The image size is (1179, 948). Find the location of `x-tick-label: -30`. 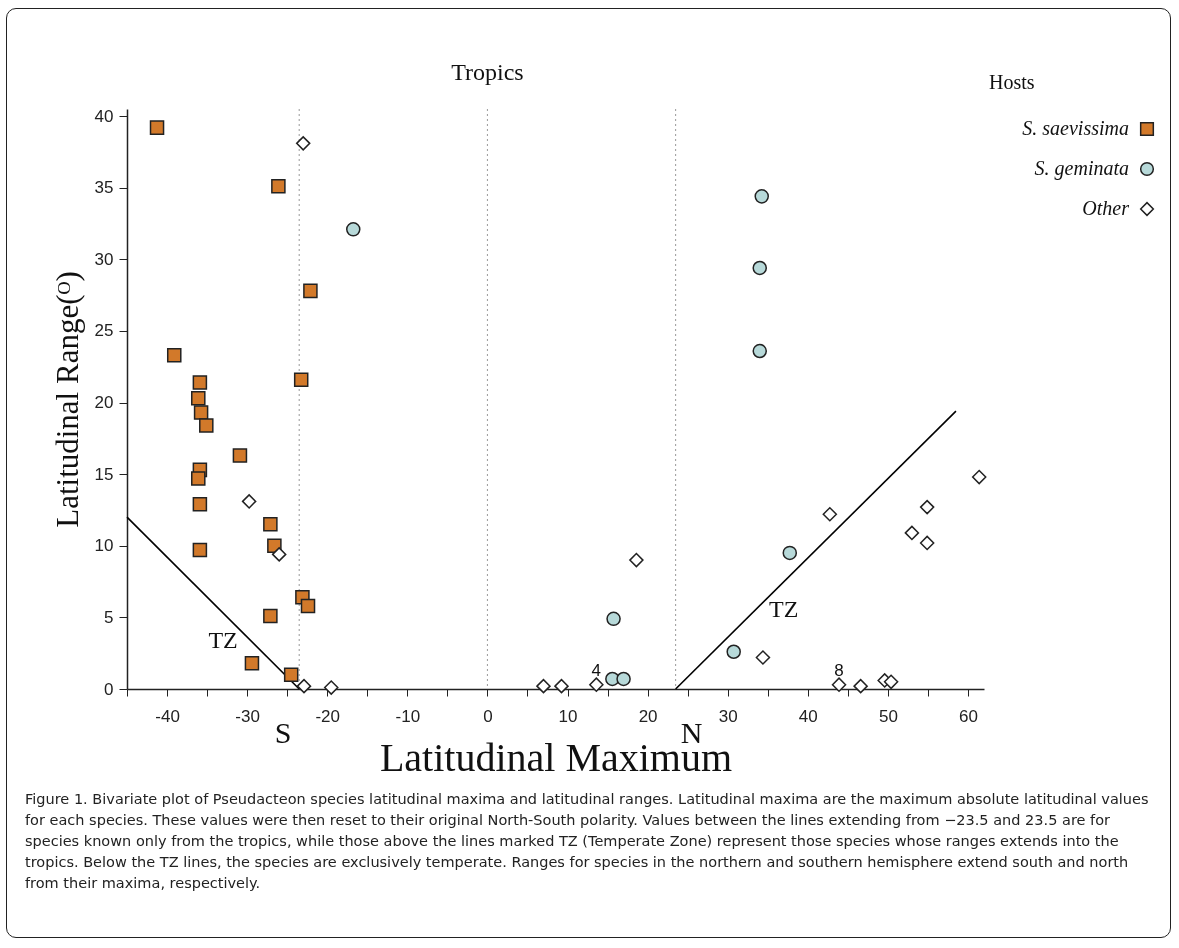

x-tick-label: -30 is located at coordinates (247, 716).